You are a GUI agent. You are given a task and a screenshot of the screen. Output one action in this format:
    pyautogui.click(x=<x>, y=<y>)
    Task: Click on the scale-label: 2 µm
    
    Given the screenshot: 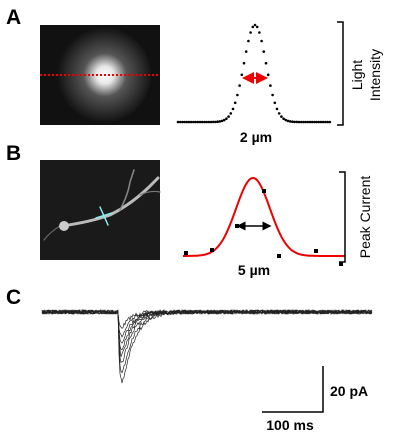 What is the action you would take?
    pyautogui.click(x=256, y=137)
    